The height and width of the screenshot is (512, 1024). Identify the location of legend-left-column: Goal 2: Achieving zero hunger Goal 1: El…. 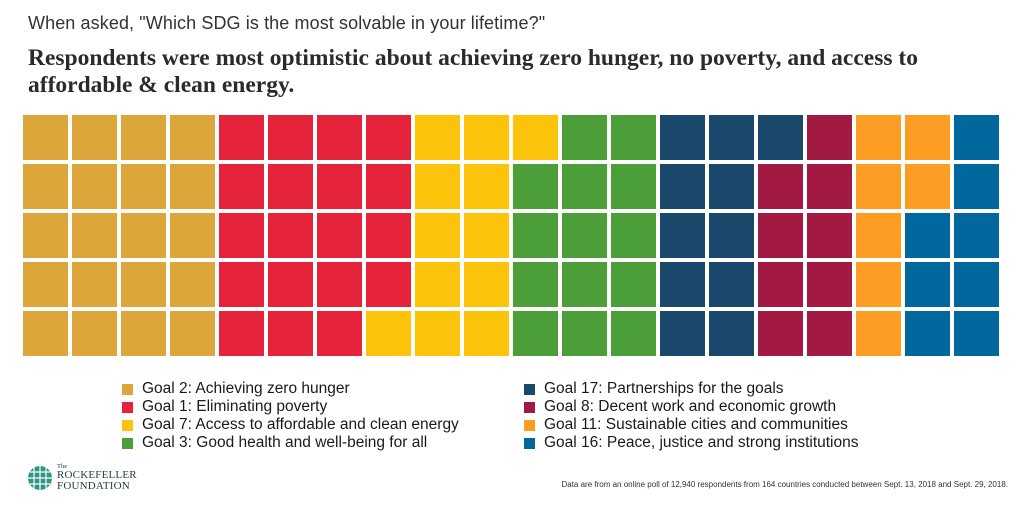
(290, 416).